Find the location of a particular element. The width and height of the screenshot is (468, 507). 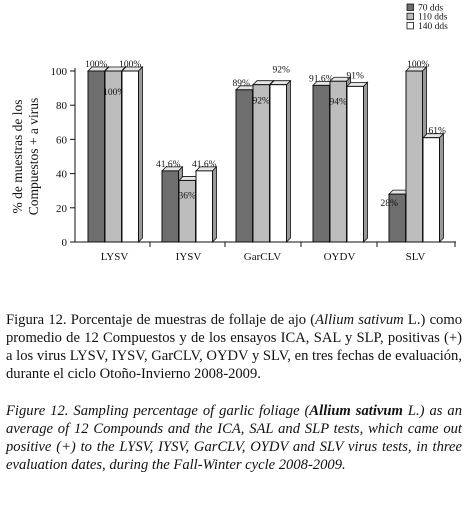

bar-IYSV-70-dds is located at coordinates (170, 206).